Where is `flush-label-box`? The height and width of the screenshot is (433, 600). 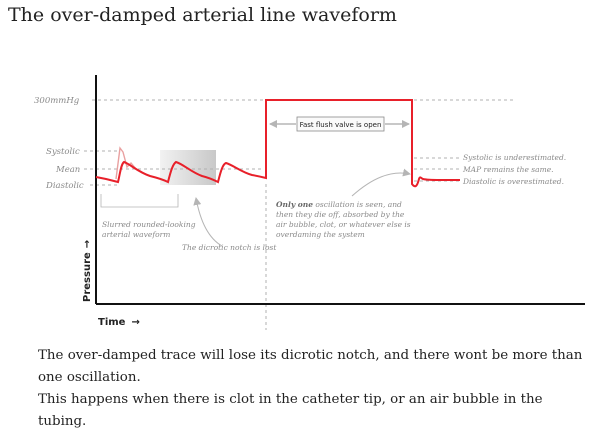 flush-label-box is located at coordinates (340, 124).